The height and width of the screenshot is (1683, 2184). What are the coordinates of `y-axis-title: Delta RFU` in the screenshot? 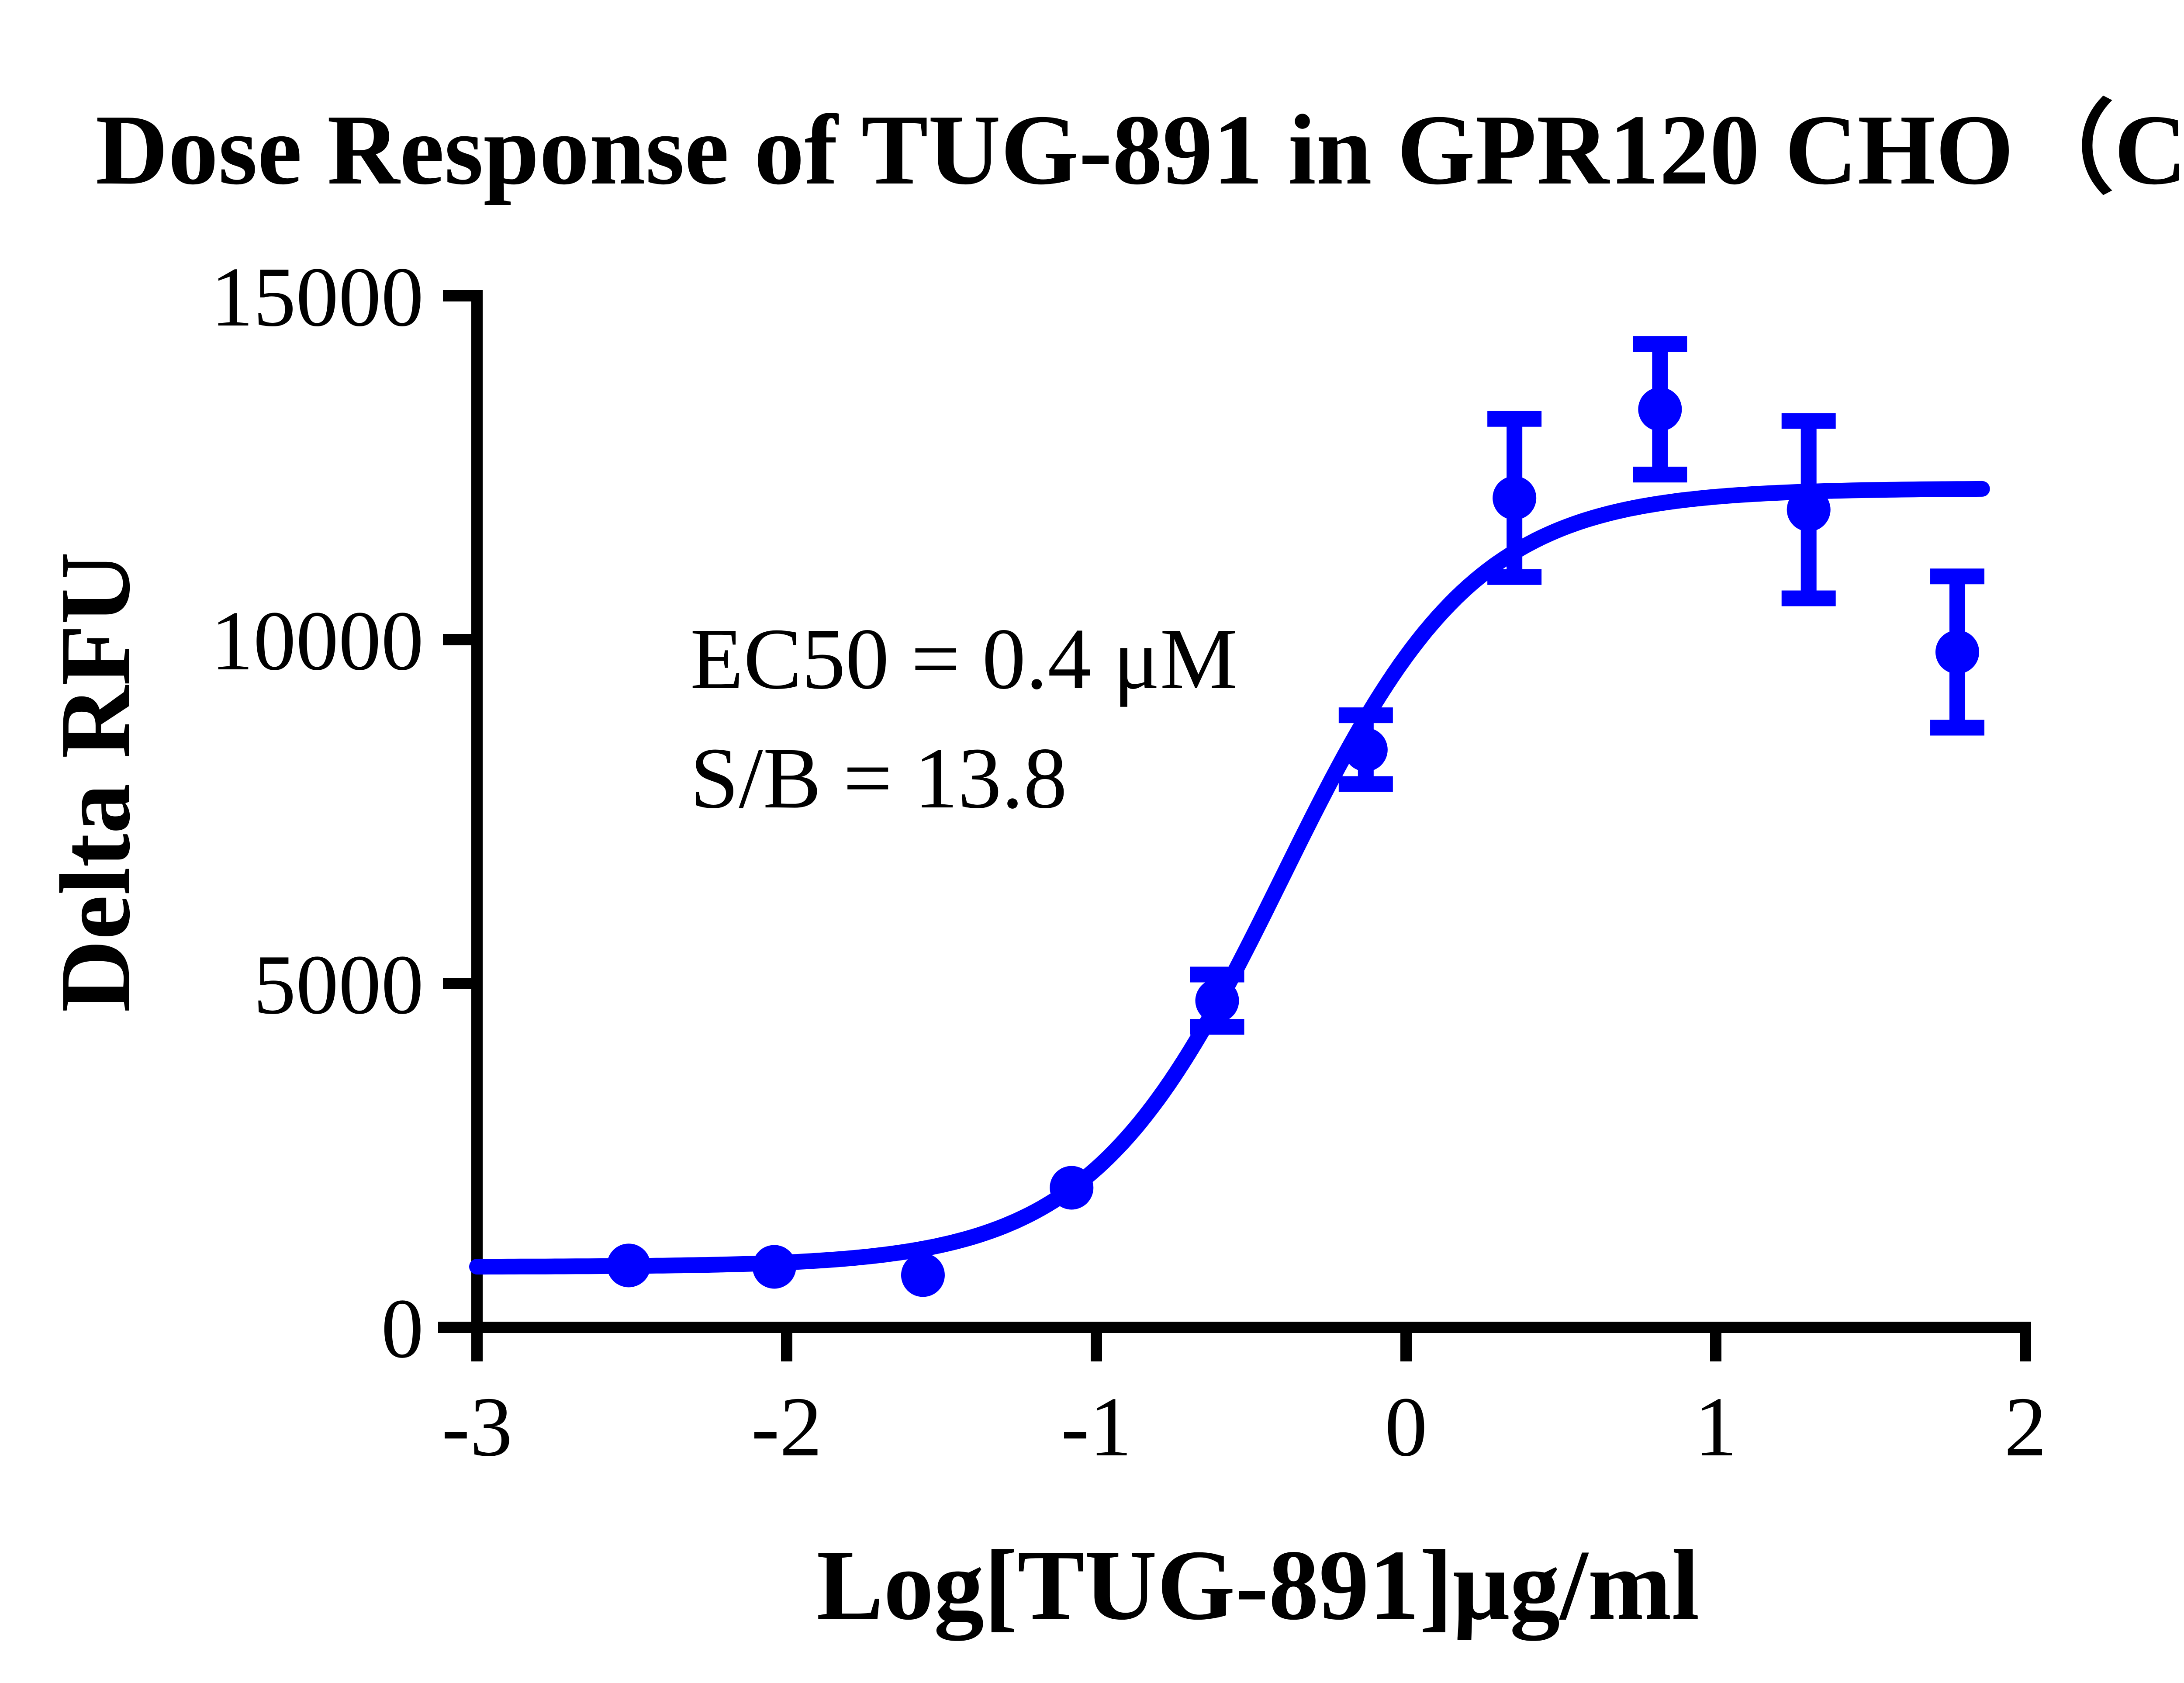 It's located at (95, 782).